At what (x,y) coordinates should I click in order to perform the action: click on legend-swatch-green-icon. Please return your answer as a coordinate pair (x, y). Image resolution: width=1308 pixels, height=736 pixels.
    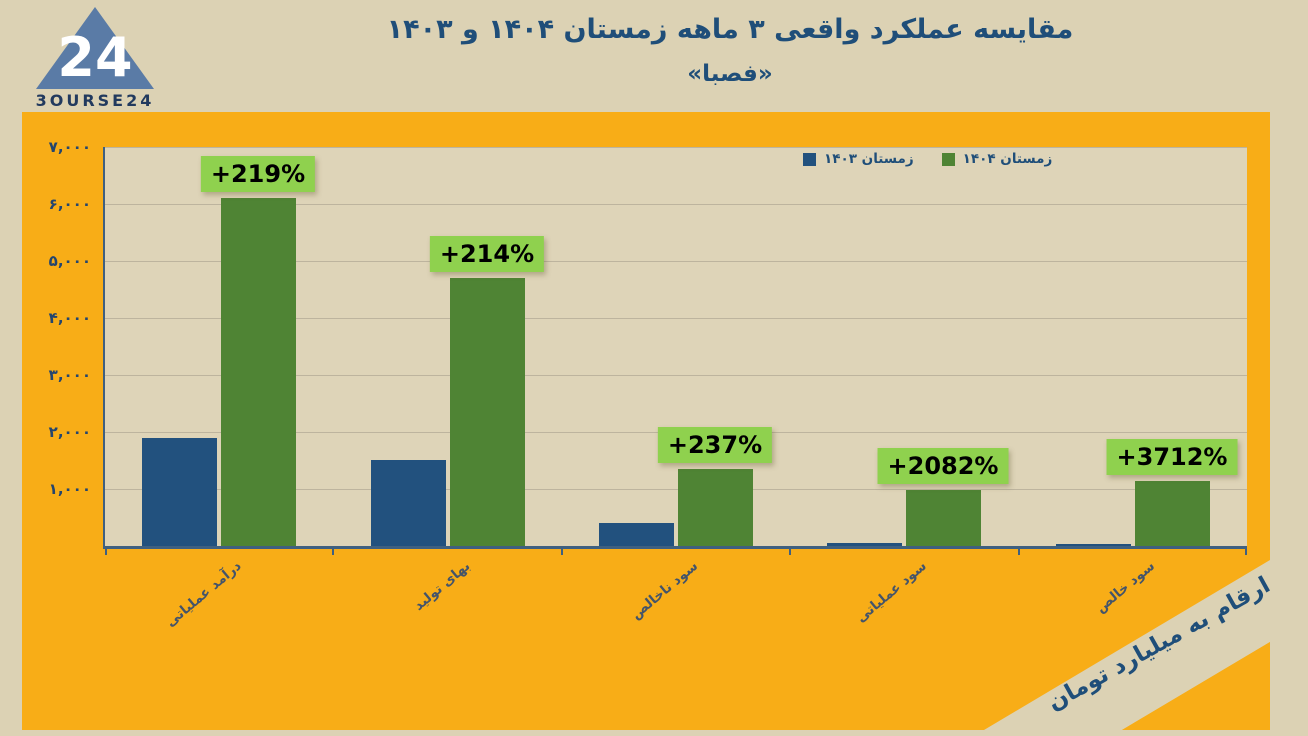
    Looking at the image, I should click on (948, 159).